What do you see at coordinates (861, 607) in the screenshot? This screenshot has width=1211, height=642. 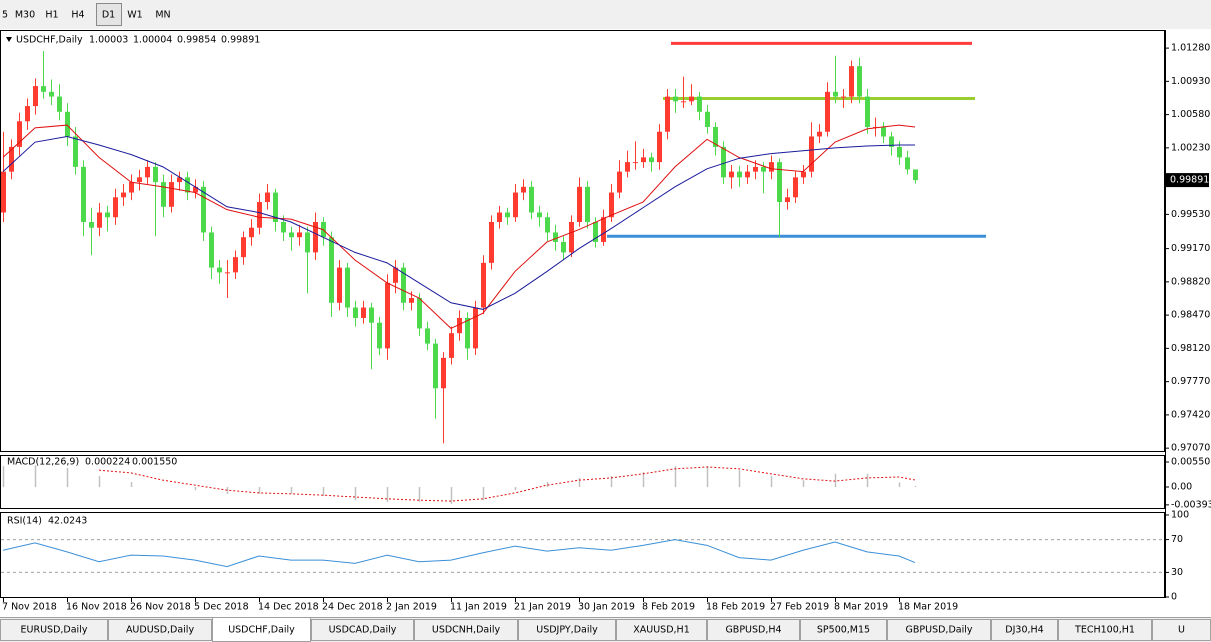 I see `x-tick-label: 8 Mar 2019` at bounding box center [861, 607].